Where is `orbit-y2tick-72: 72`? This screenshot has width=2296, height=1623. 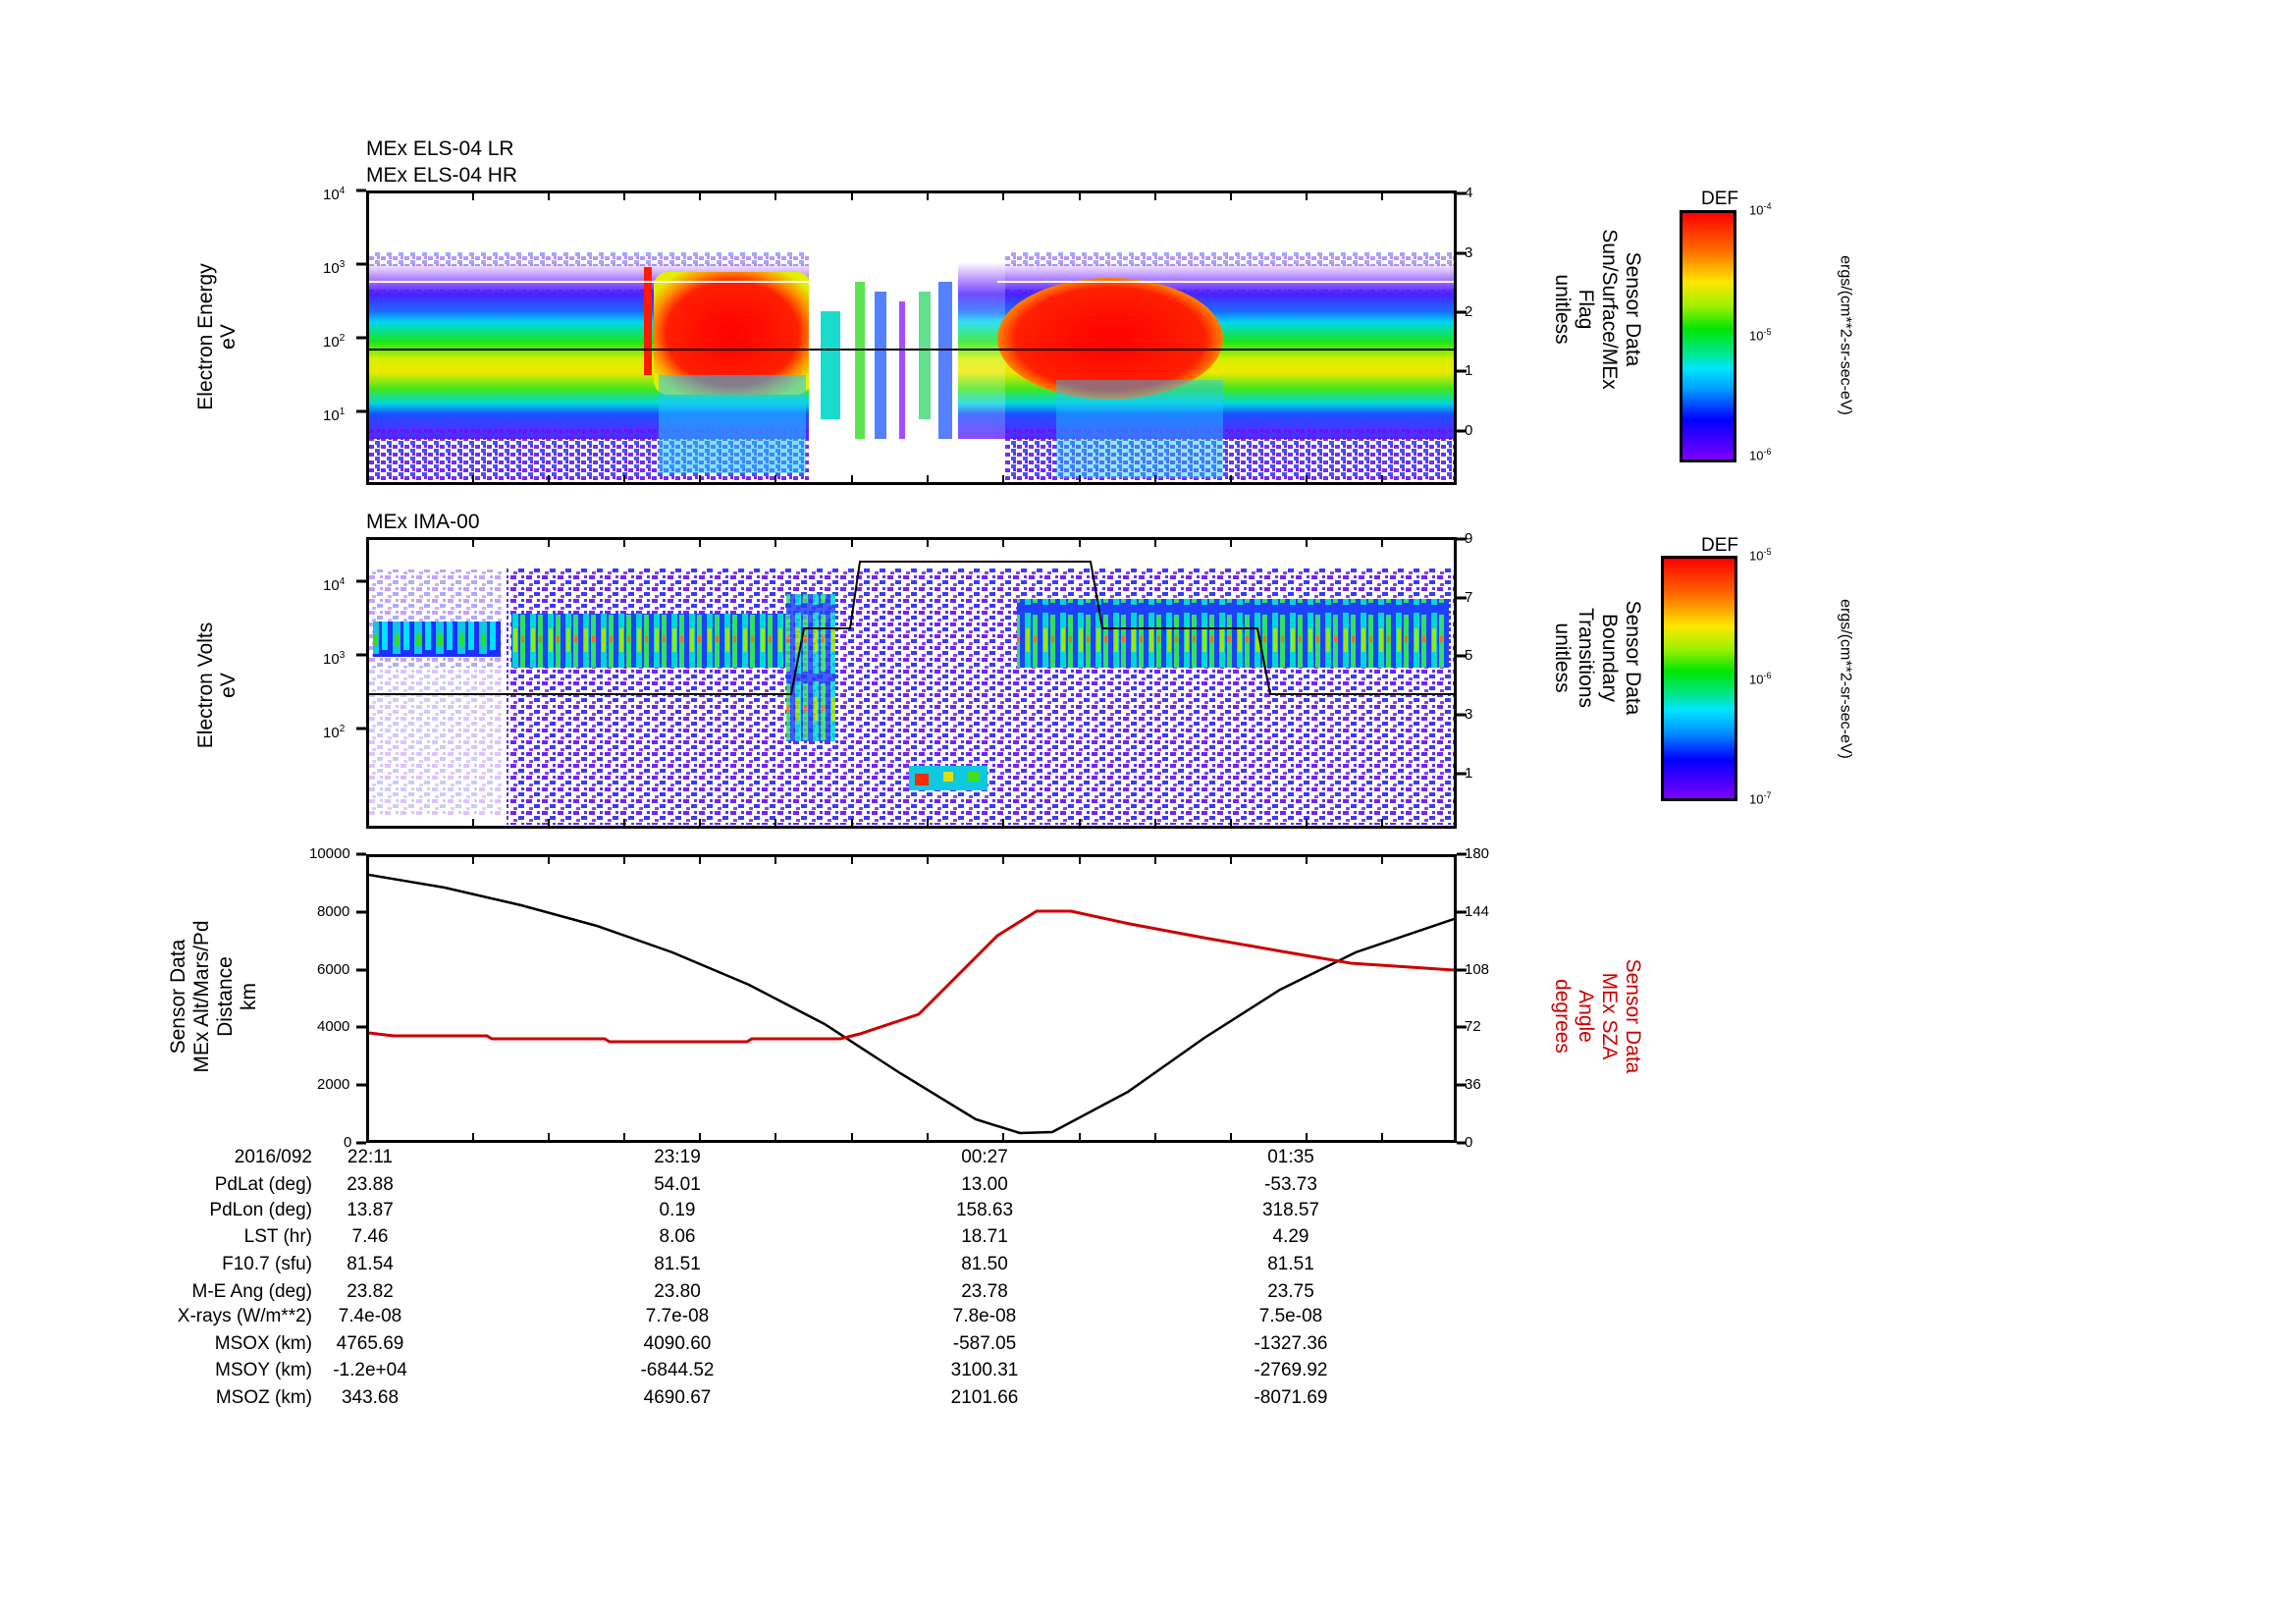
orbit-y2tick-72: 72 is located at coordinates (1473, 1026).